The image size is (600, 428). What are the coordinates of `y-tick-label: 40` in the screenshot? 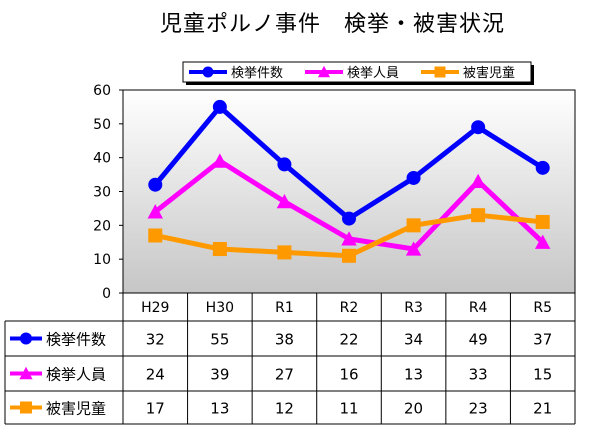 It's located at (102, 159).